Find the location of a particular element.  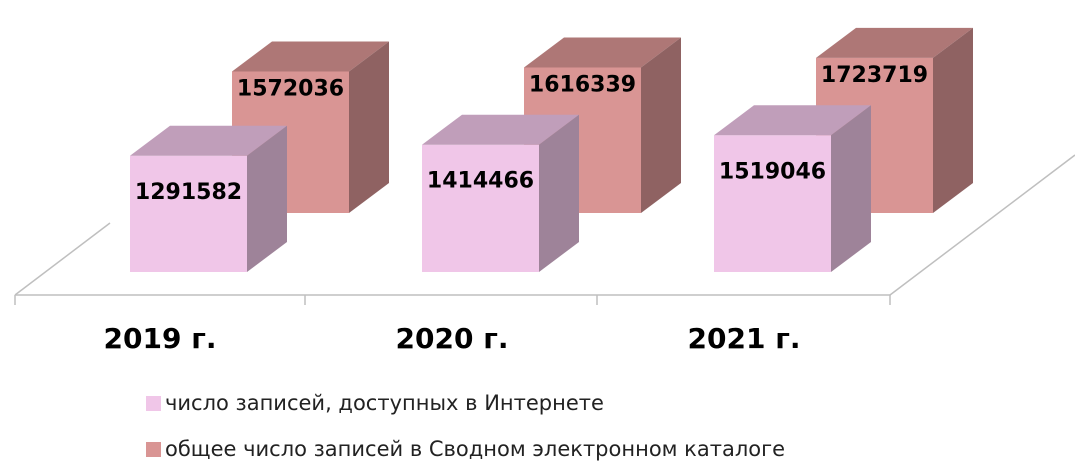

x-tick-label: 2020 г. is located at coordinates (452, 338).